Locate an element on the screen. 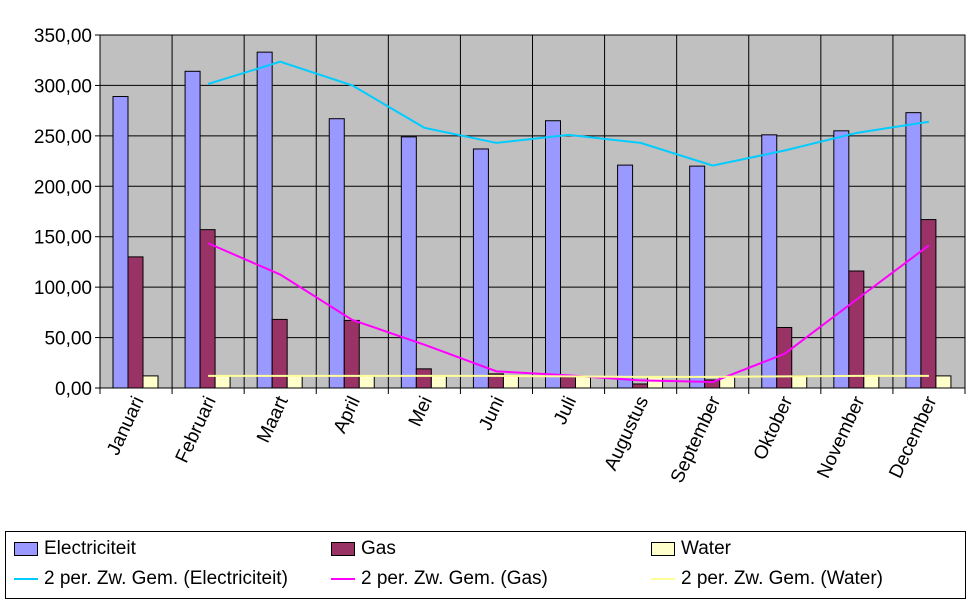 The height and width of the screenshot is (604, 970). y-tick-label: 100,00 is located at coordinates (63, 288).